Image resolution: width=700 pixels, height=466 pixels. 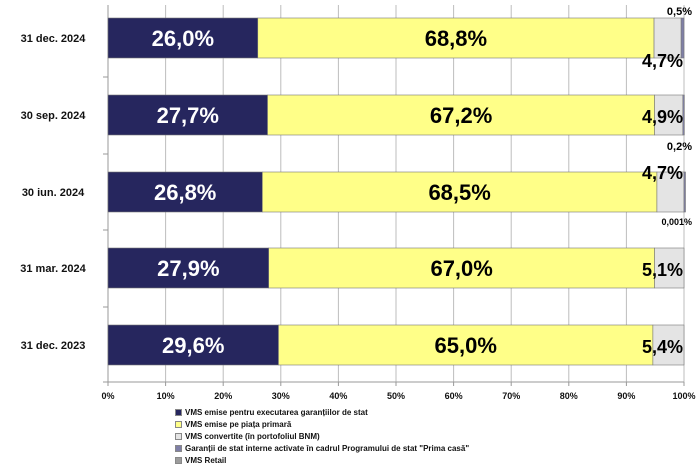 I want to click on x-tick-label: 50%, so click(x=396, y=396).